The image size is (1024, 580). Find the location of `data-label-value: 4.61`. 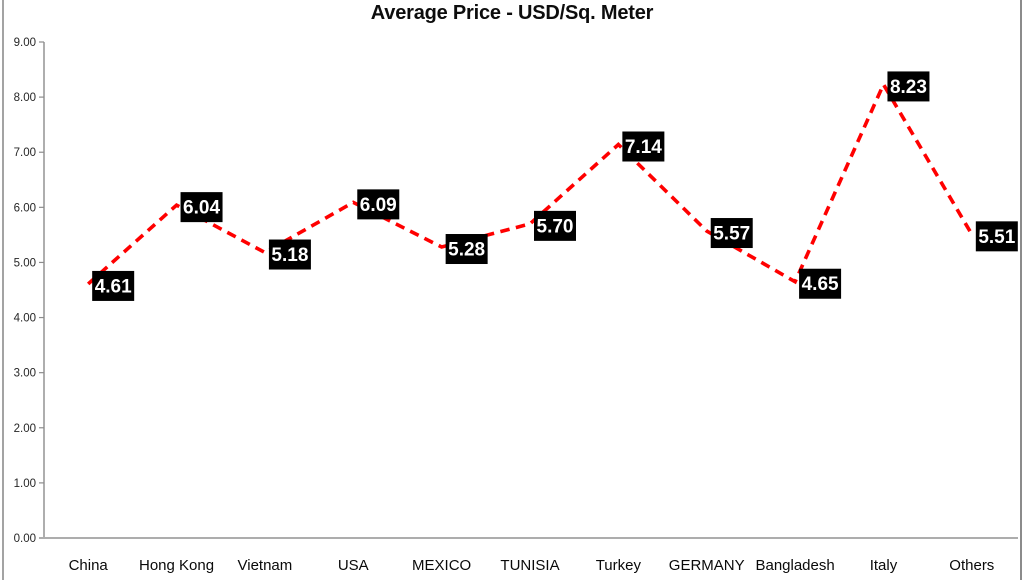

data-label-value: 4.61 is located at coordinates (113, 286).